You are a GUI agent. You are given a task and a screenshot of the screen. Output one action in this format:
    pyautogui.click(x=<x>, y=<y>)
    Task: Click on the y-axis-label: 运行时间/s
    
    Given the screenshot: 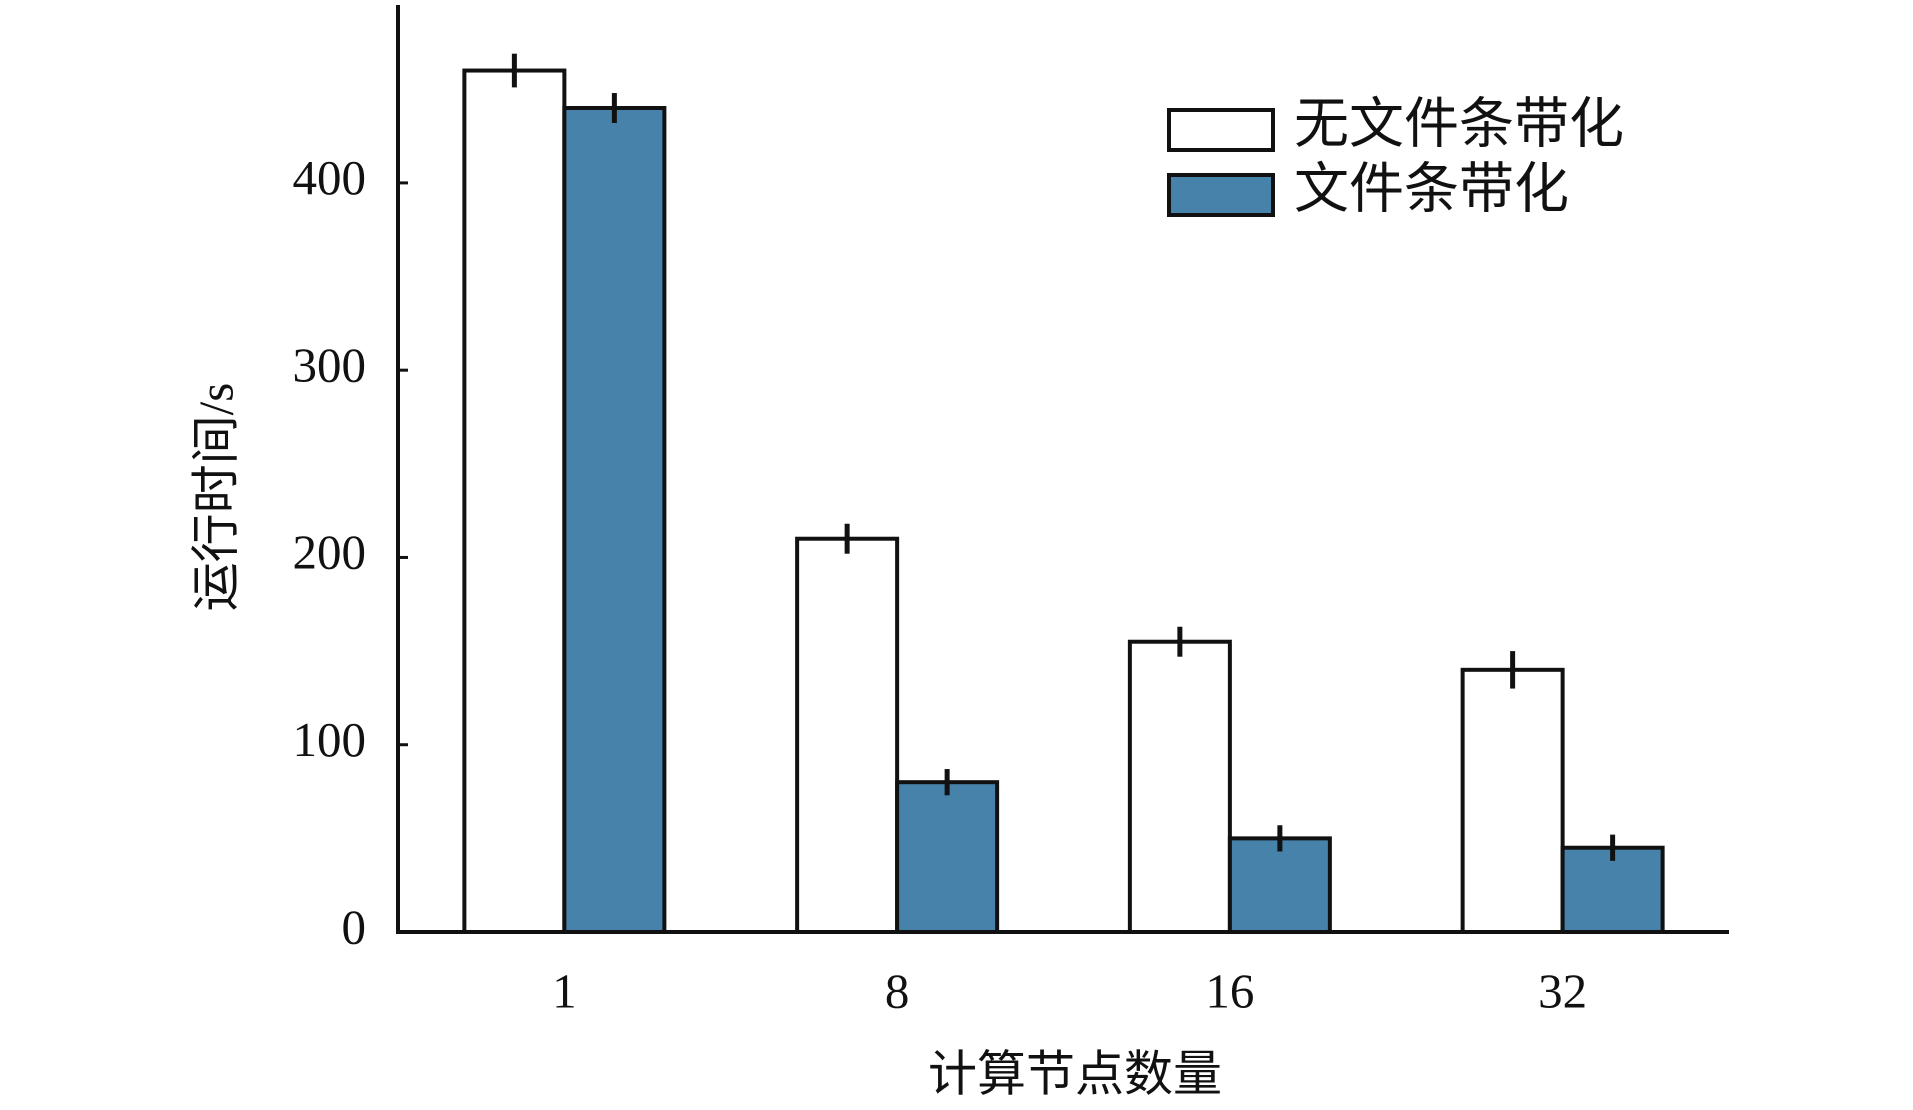 What is the action you would take?
    pyautogui.click(x=215, y=497)
    